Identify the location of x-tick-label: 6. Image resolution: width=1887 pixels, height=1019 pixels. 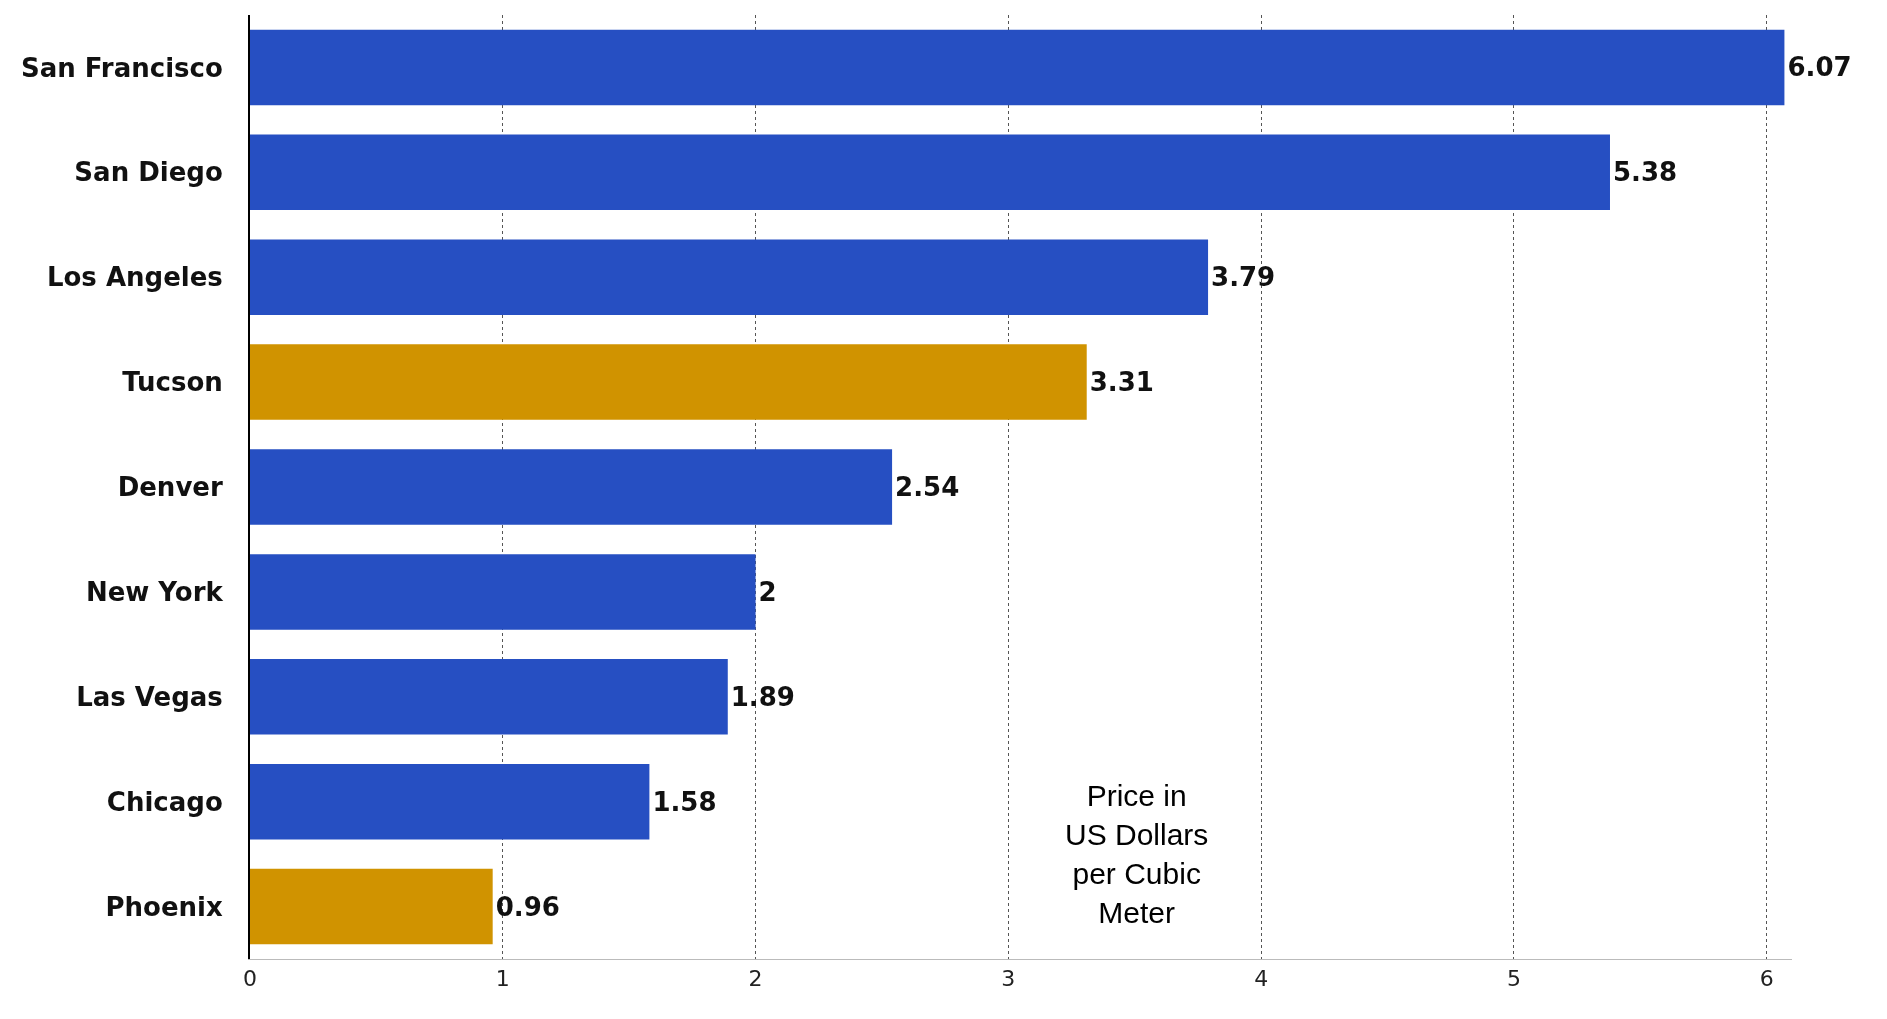
(1766, 979).